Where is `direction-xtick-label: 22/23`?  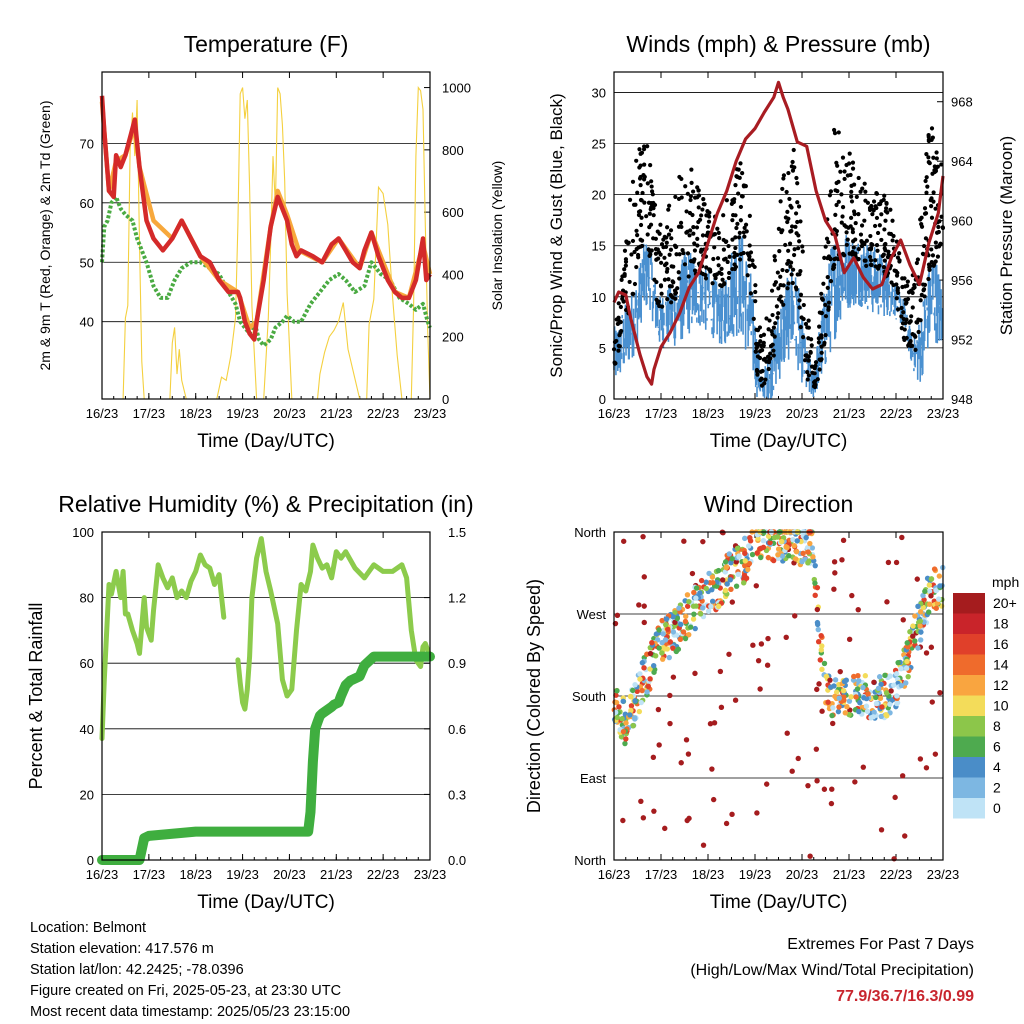 direction-xtick-label: 22/23 is located at coordinates (896, 874).